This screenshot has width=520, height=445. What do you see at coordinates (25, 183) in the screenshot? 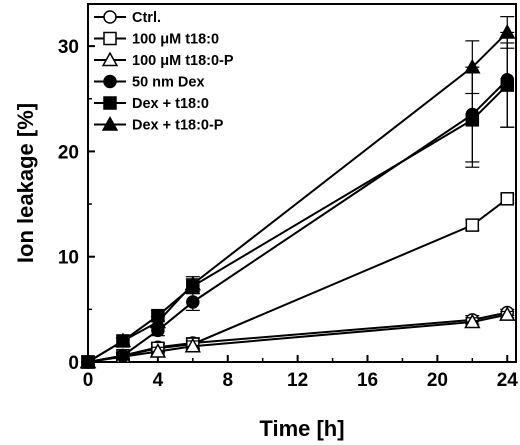
I see `y-axis-title: Ion leakage [%]` at bounding box center [25, 183].